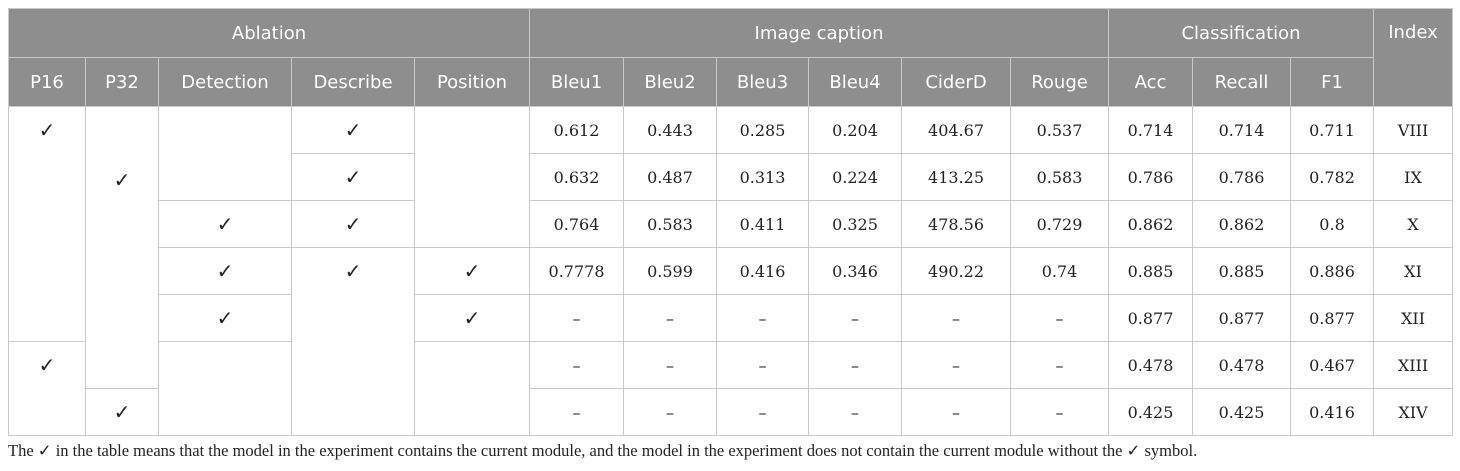  Describe the element at coordinates (1332, 82) in the screenshot. I see `column-header: F1` at that location.